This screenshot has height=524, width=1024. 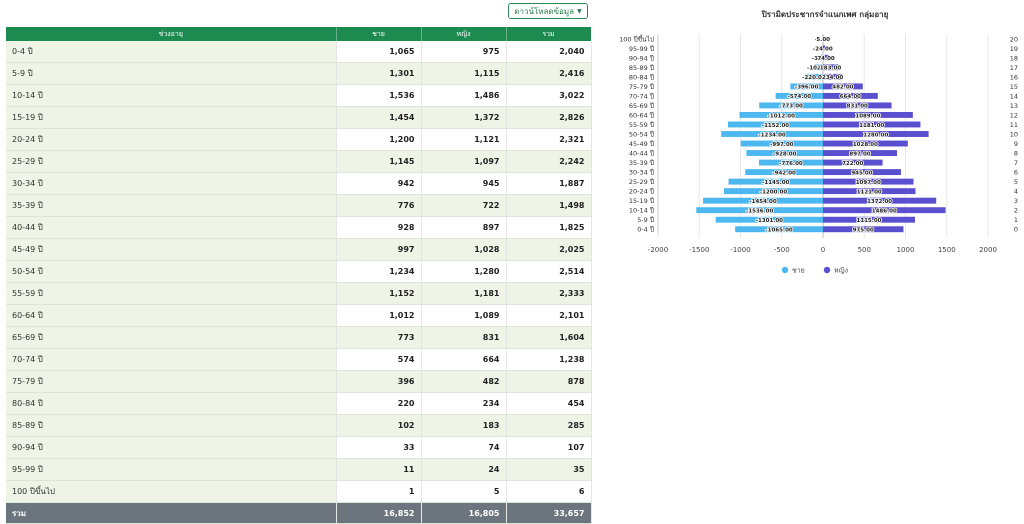 I want to click on cell-total: 1,498, so click(x=549, y=205).